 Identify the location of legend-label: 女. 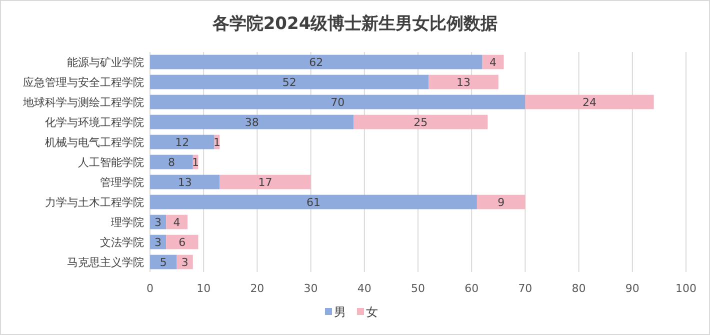
(372, 312).